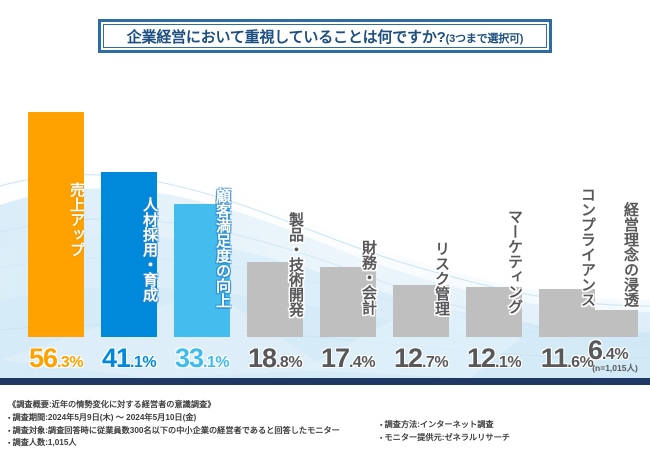 The height and width of the screenshot is (450, 650). What do you see at coordinates (112, 404) in the screenshot?
I see `survey-overview-heading: 《調査概要:近年の情勢変化に対する経営者の意識調査》` at bounding box center [112, 404].